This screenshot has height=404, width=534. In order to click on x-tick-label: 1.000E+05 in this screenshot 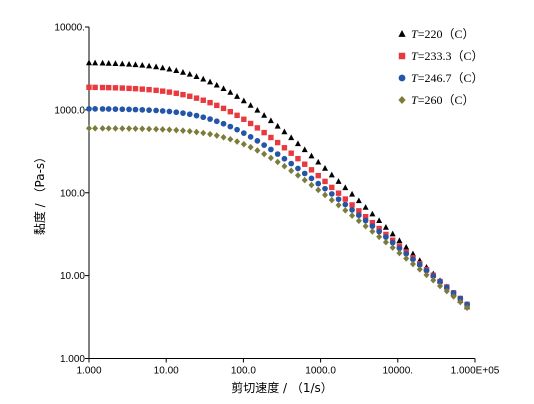, I will do `click(475, 371)`.